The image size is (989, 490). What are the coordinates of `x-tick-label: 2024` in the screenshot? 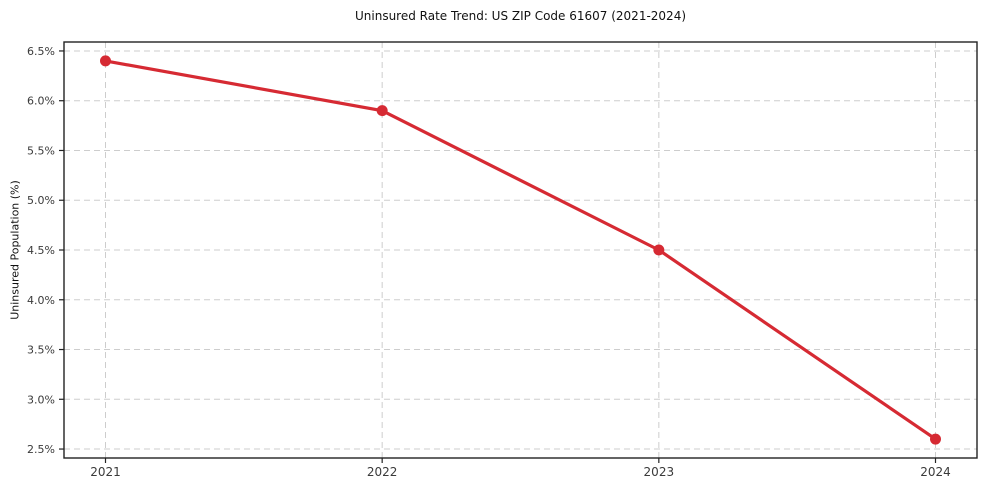 It's located at (935, 472).